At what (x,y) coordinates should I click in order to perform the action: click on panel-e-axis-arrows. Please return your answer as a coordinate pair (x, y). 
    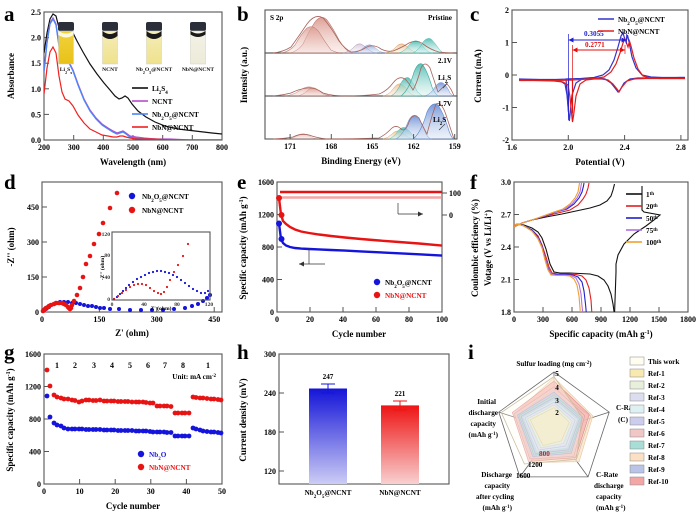
    Looking at the image, I should click on (361, 235).